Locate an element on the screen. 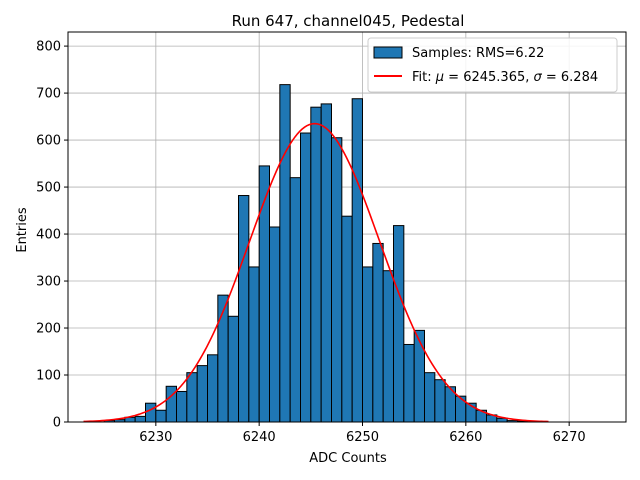  y-tick-label: 400 is located at coordinates (48, 235).